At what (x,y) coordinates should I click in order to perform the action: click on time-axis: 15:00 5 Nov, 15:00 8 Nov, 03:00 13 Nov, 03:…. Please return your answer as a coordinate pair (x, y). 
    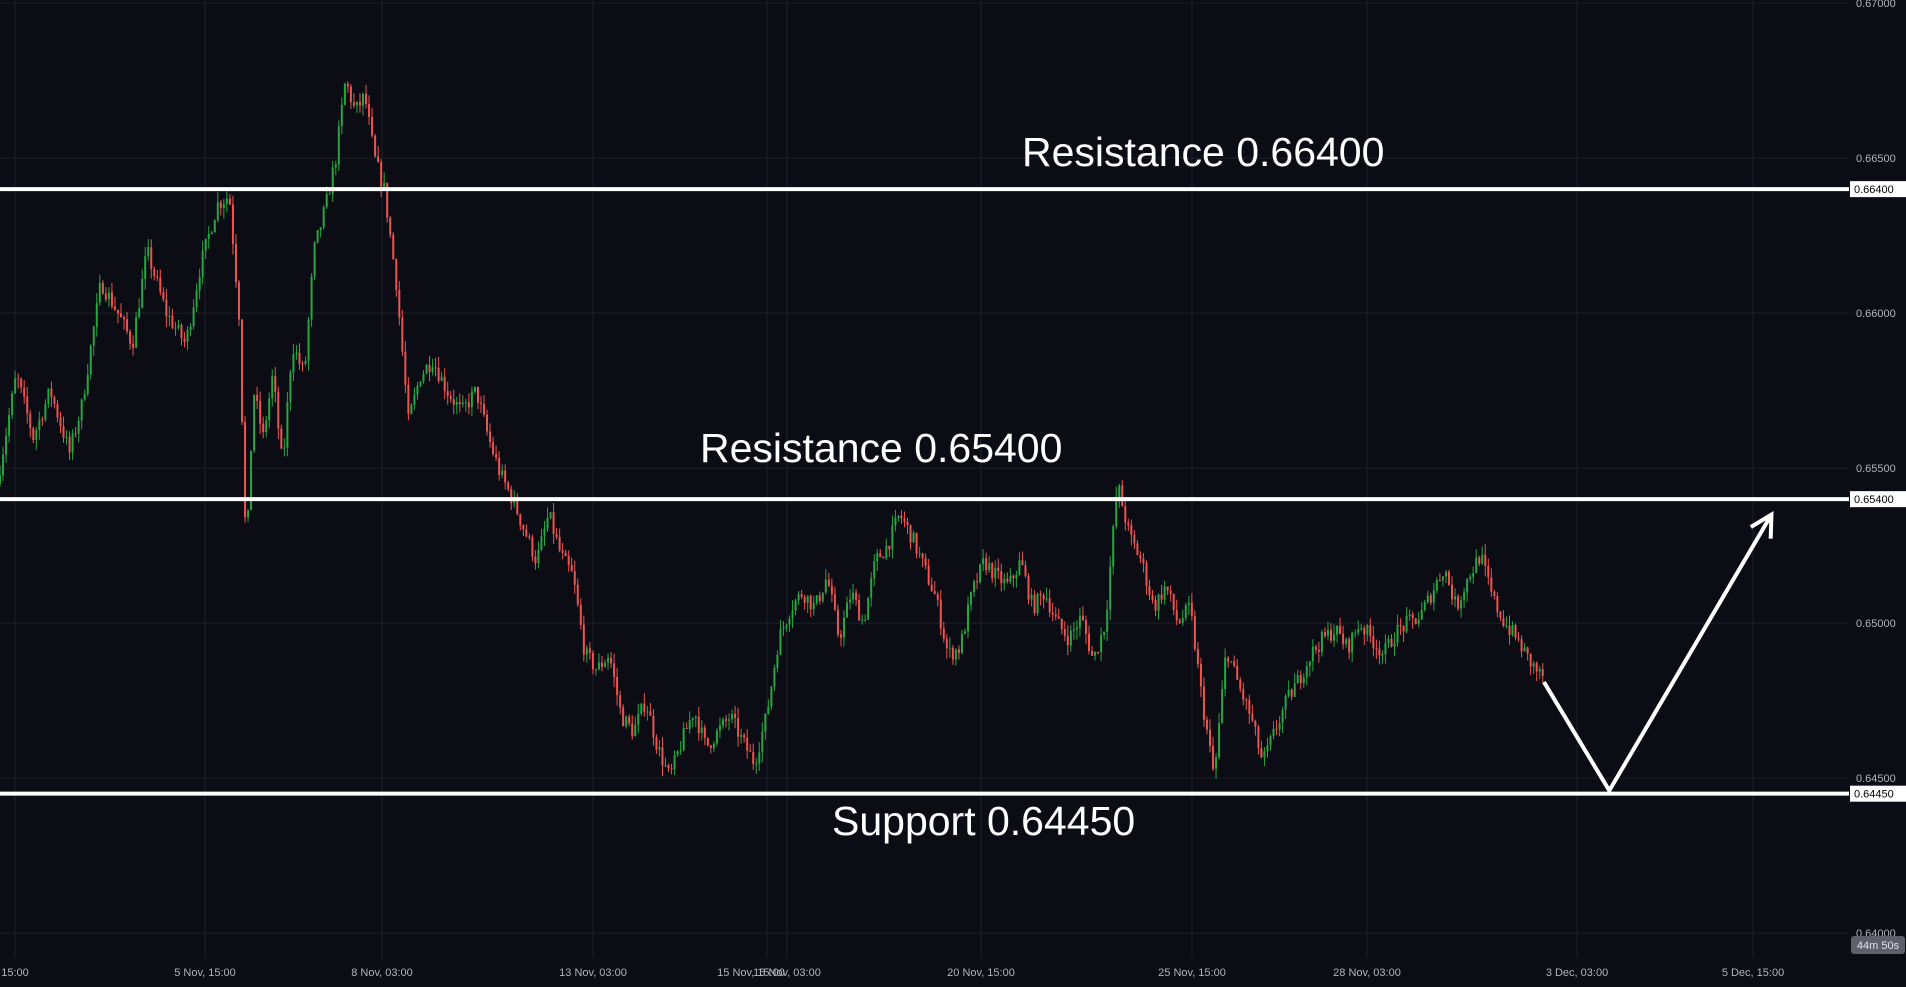
    Looking at the image, I should click on (892, 973).